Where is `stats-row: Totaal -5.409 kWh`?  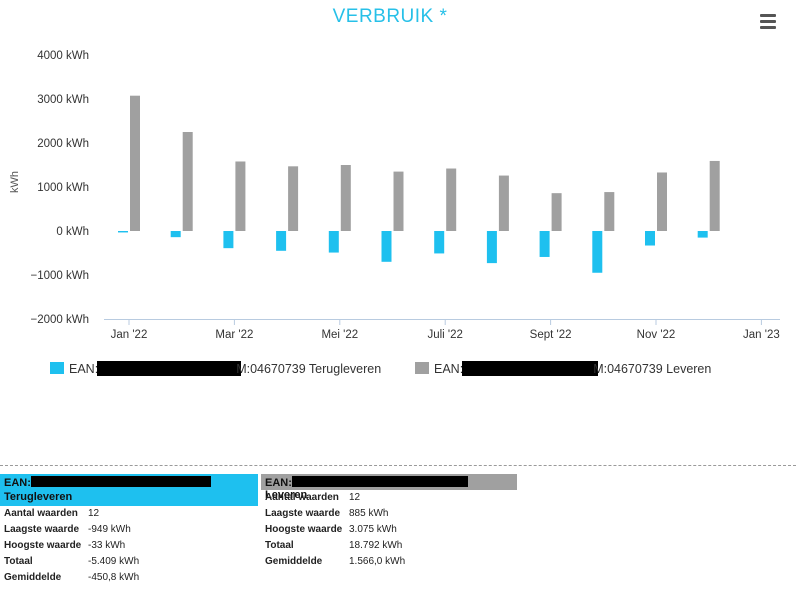
stats-row: Totaal -5.409 kWh is located at coordinates (129, 562).